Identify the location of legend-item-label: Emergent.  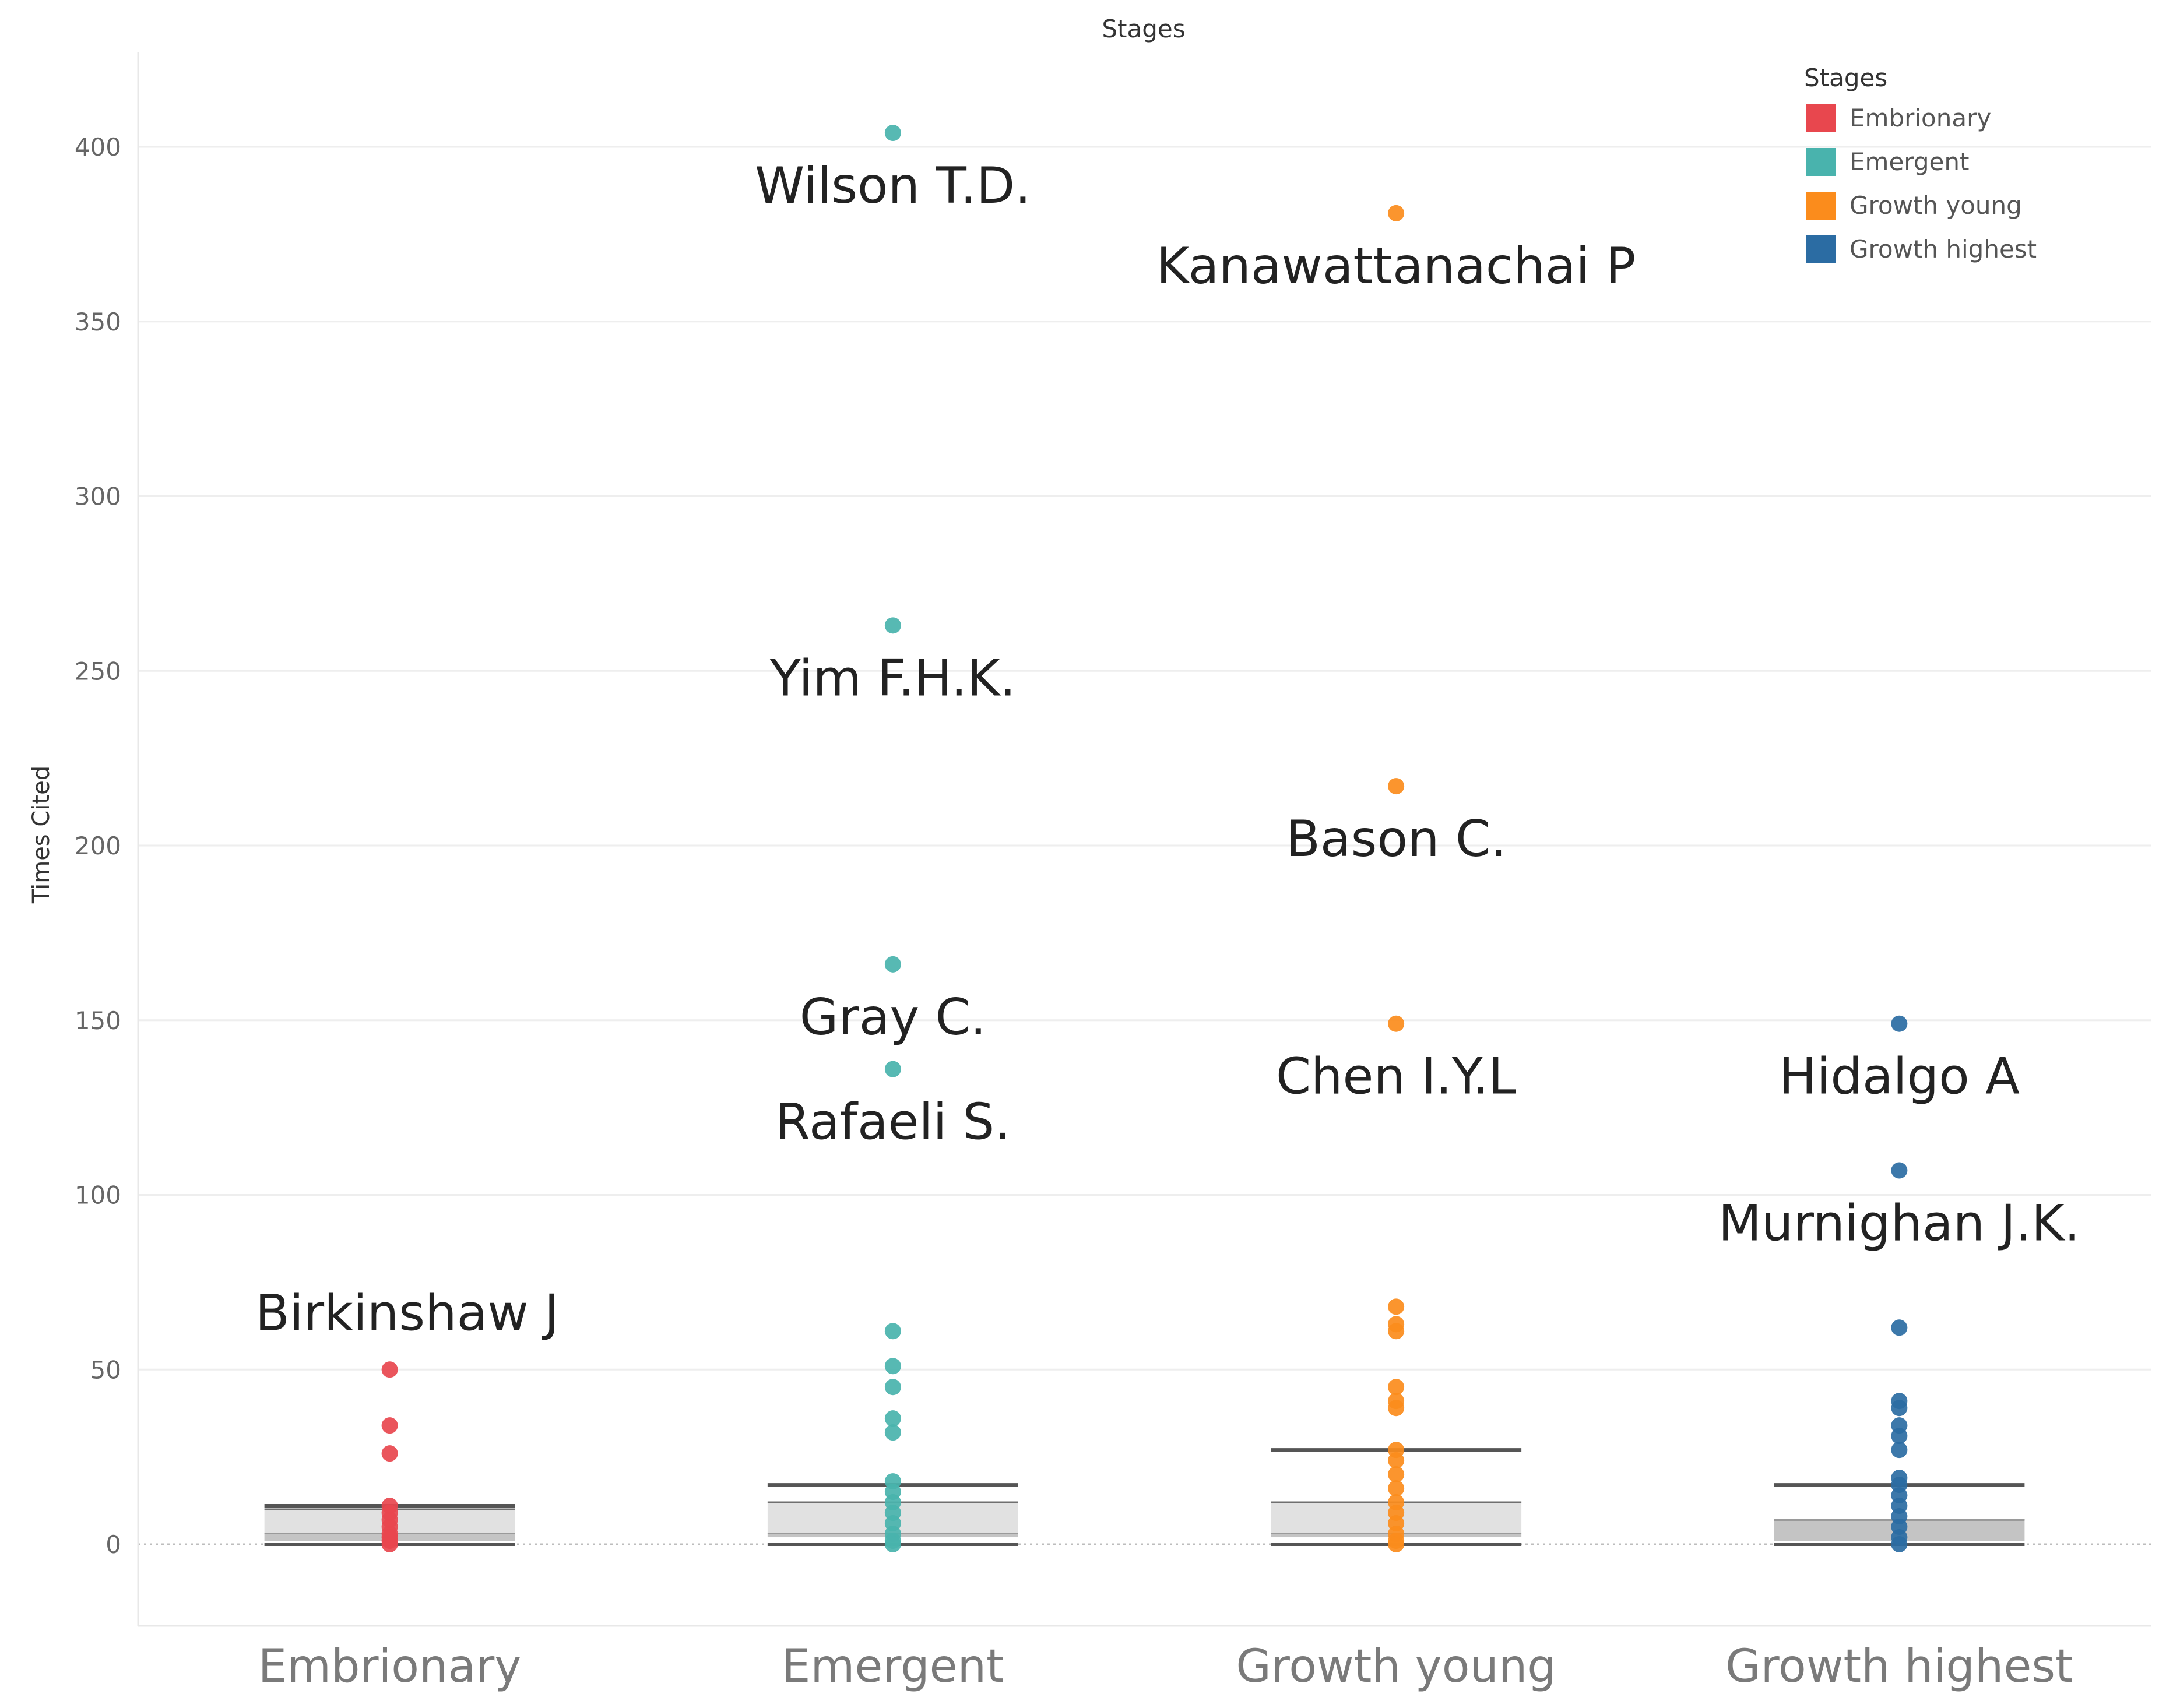
(1909, 161).